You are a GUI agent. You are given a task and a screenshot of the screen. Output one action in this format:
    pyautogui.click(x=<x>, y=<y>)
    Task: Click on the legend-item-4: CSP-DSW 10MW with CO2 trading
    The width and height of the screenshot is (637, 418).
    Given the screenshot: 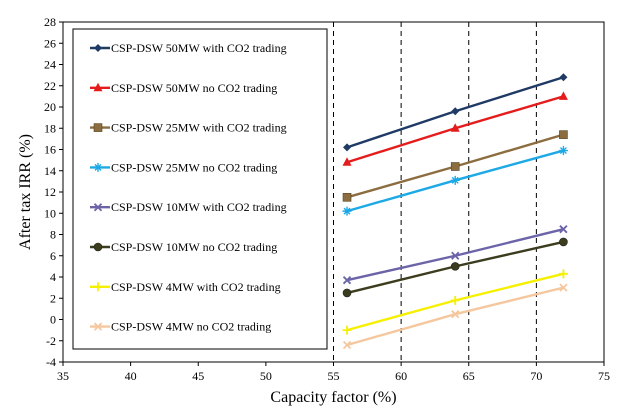 What is the action you would take?
    pyautogui.click(x=188, y=207)
    